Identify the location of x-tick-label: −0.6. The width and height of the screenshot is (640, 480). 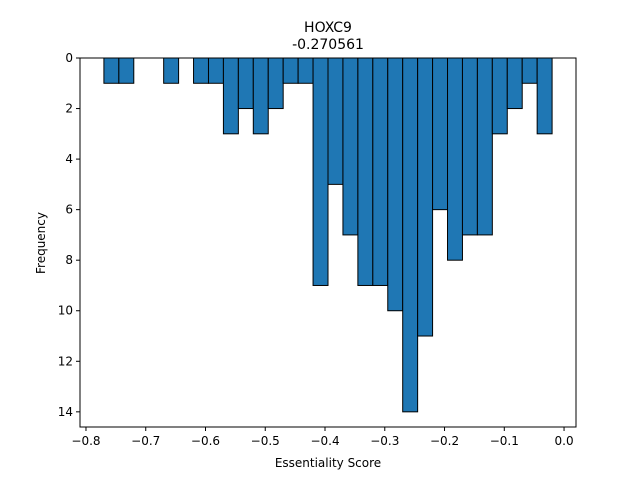
(205, 441).